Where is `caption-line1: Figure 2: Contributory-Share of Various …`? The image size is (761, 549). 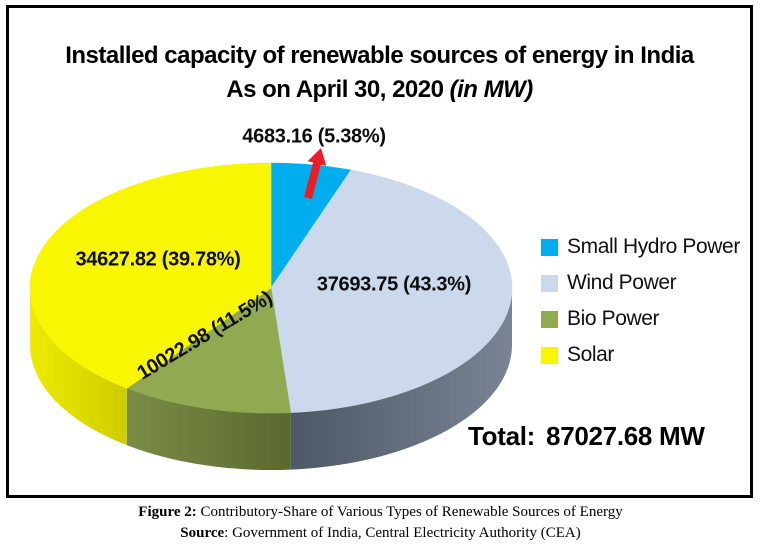
caption-line1: Figure 2: Contributory-Share of Various … is located at coordinates (380, 512).